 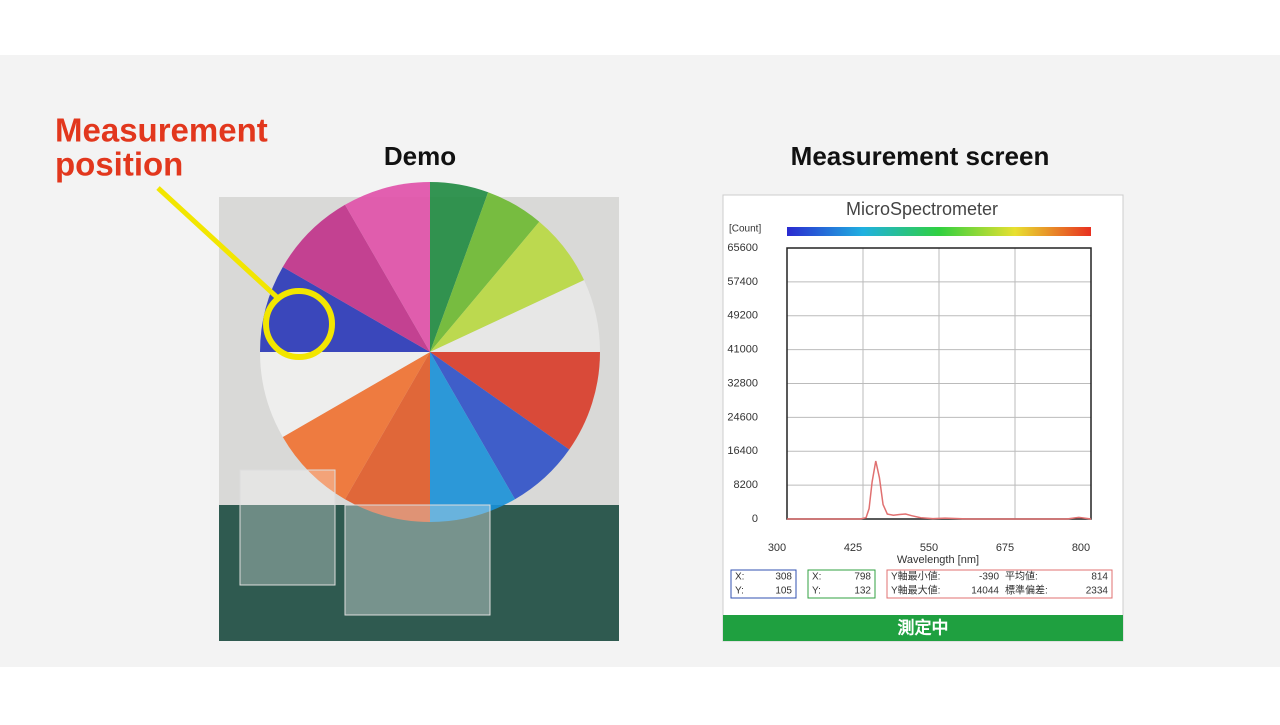 I want to click on readout-text: 標準偏差:, so click(x=1026, y=590).